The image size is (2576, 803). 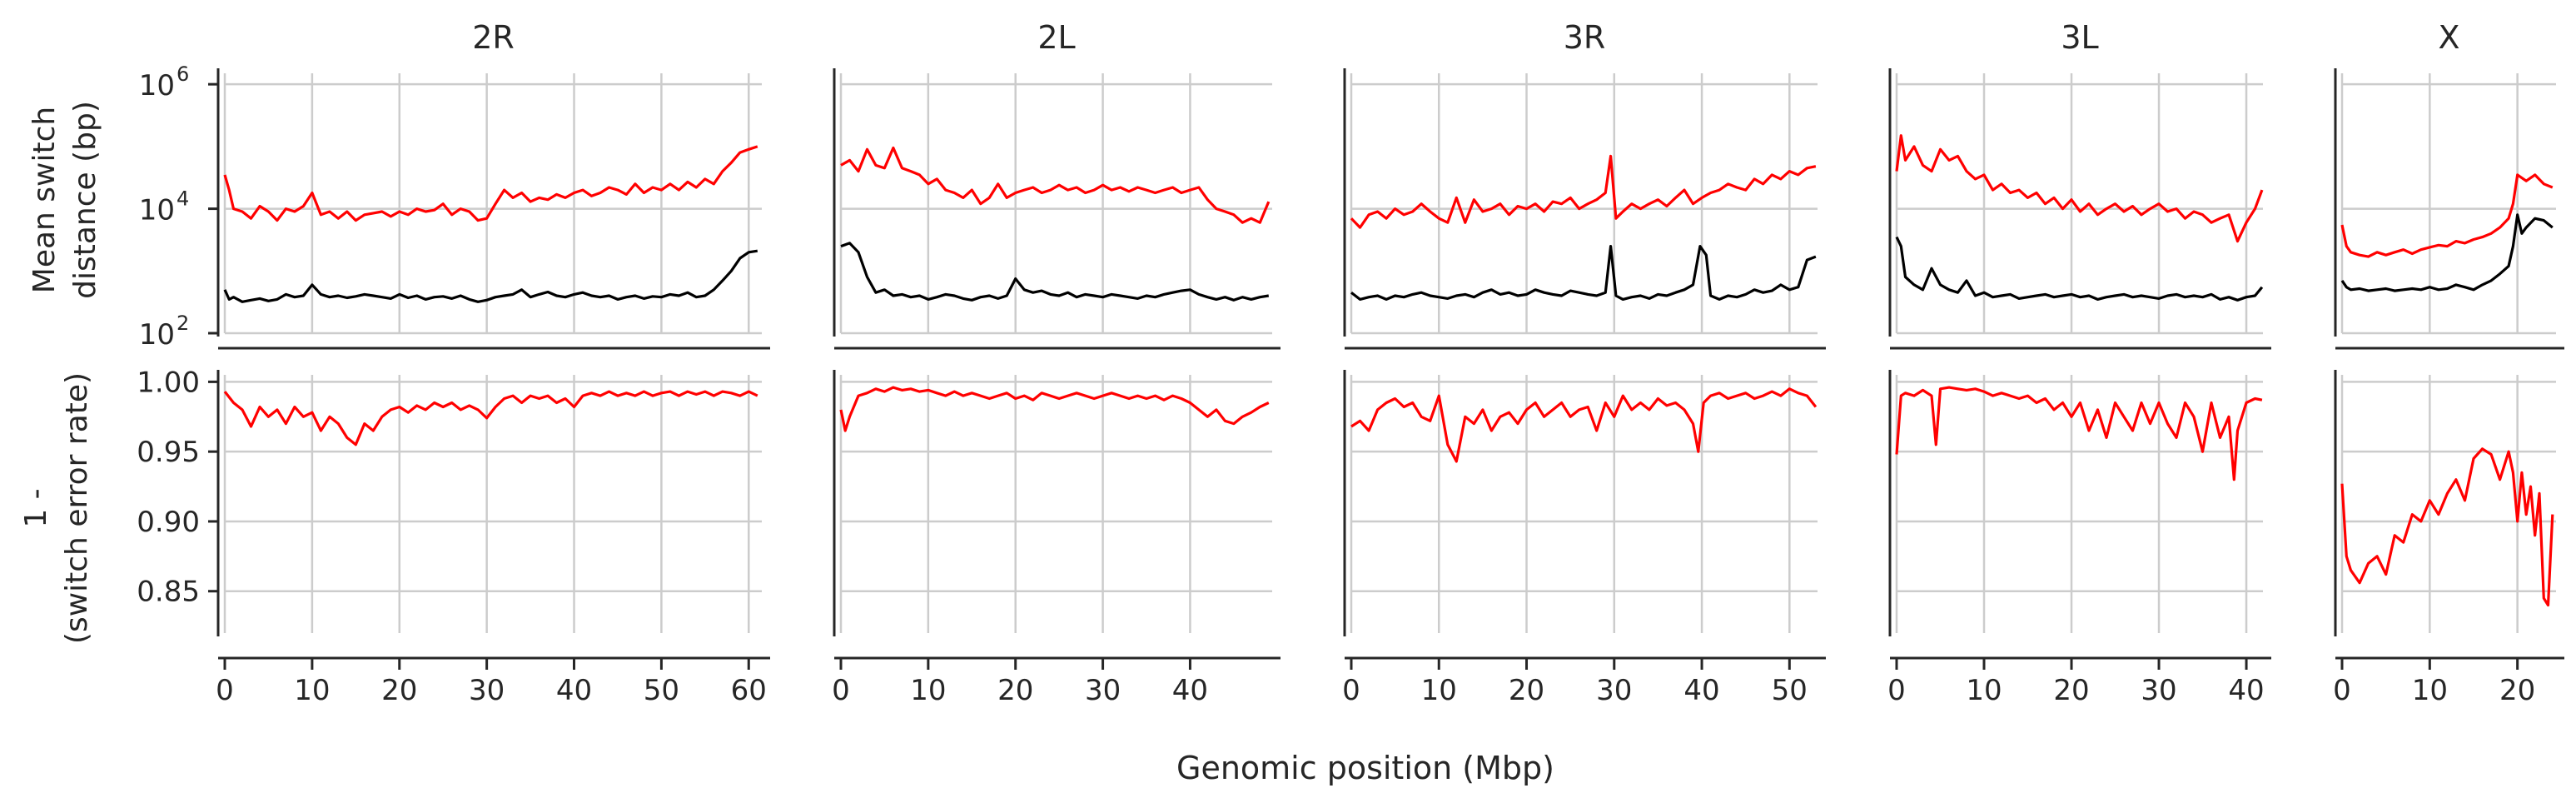 What do you see at coordinates (1365, 768) in the screenshot?
I see `x-axis-label: Genomic position (Mbp)` at bounding box center [1365, 768].